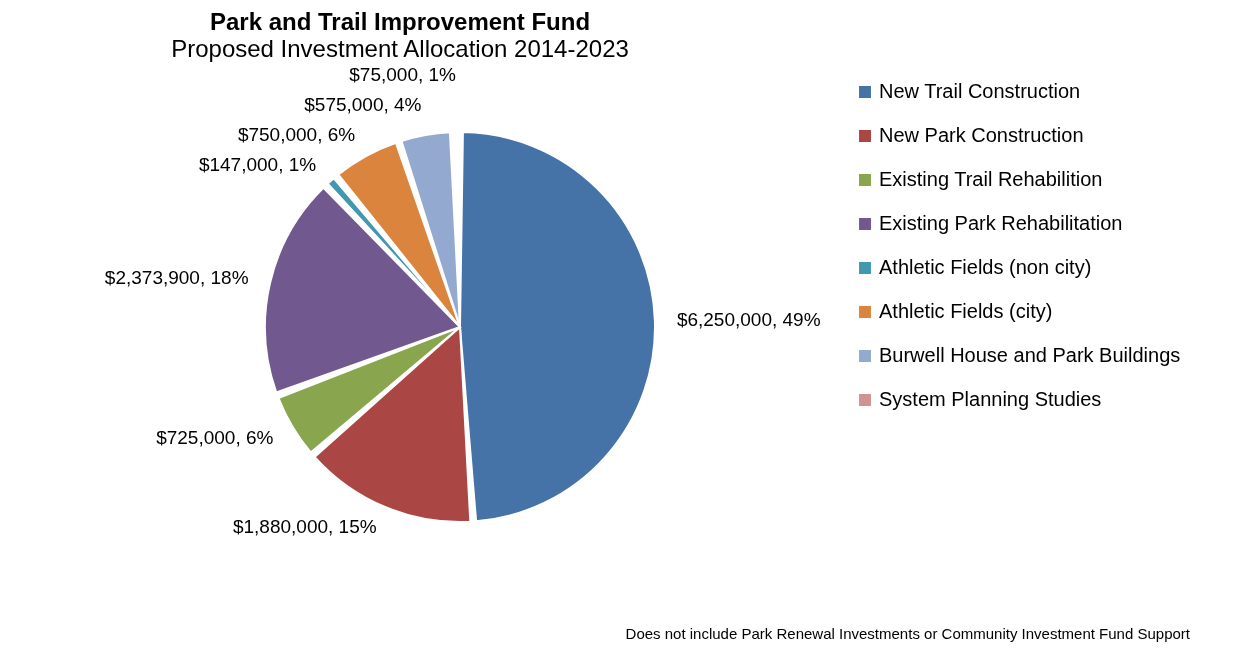  I want to click on text: Does not include Park Renewal Investments or Community Investment Fund Support, so click(908, 633).